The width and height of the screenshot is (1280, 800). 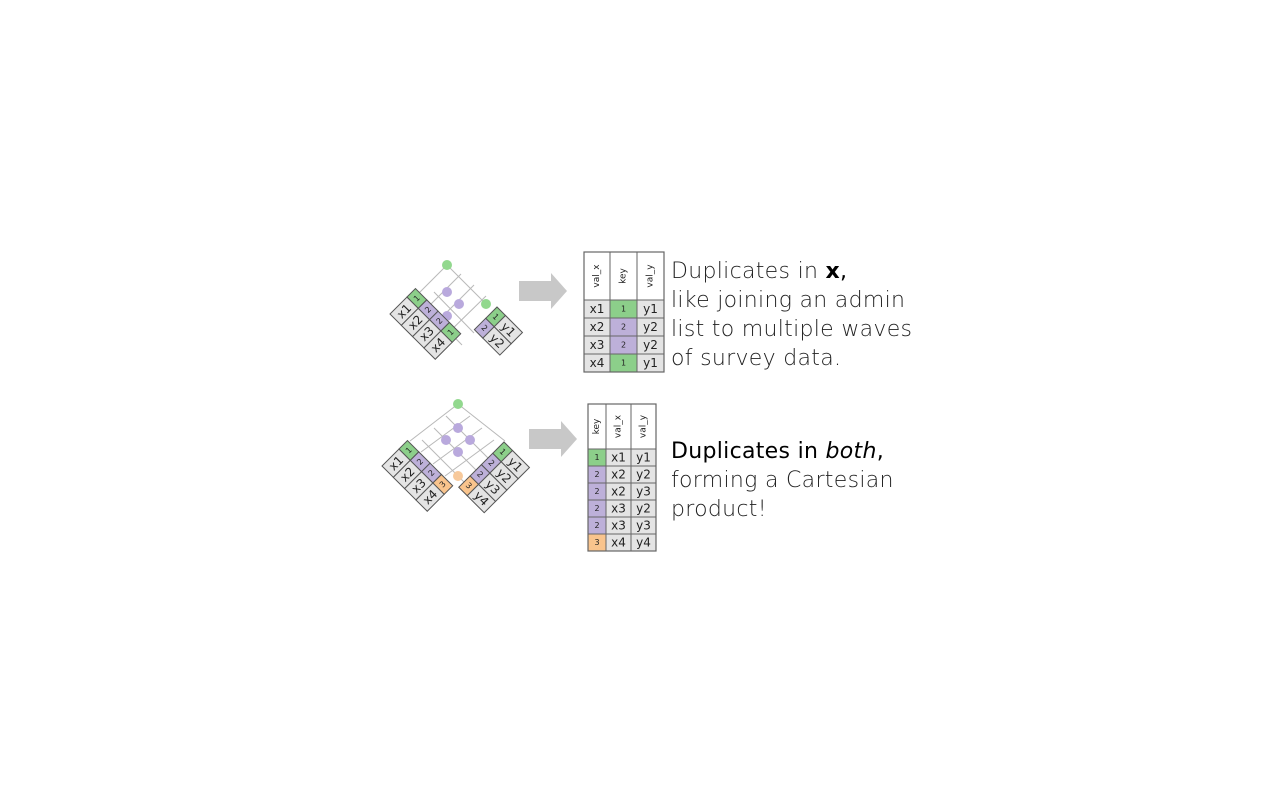 I want to click on result-table: val_x key val_y x1 1 y1 x2 2 y2 x3 2 y2 x4 1 y1, so click(x=624, y=312).